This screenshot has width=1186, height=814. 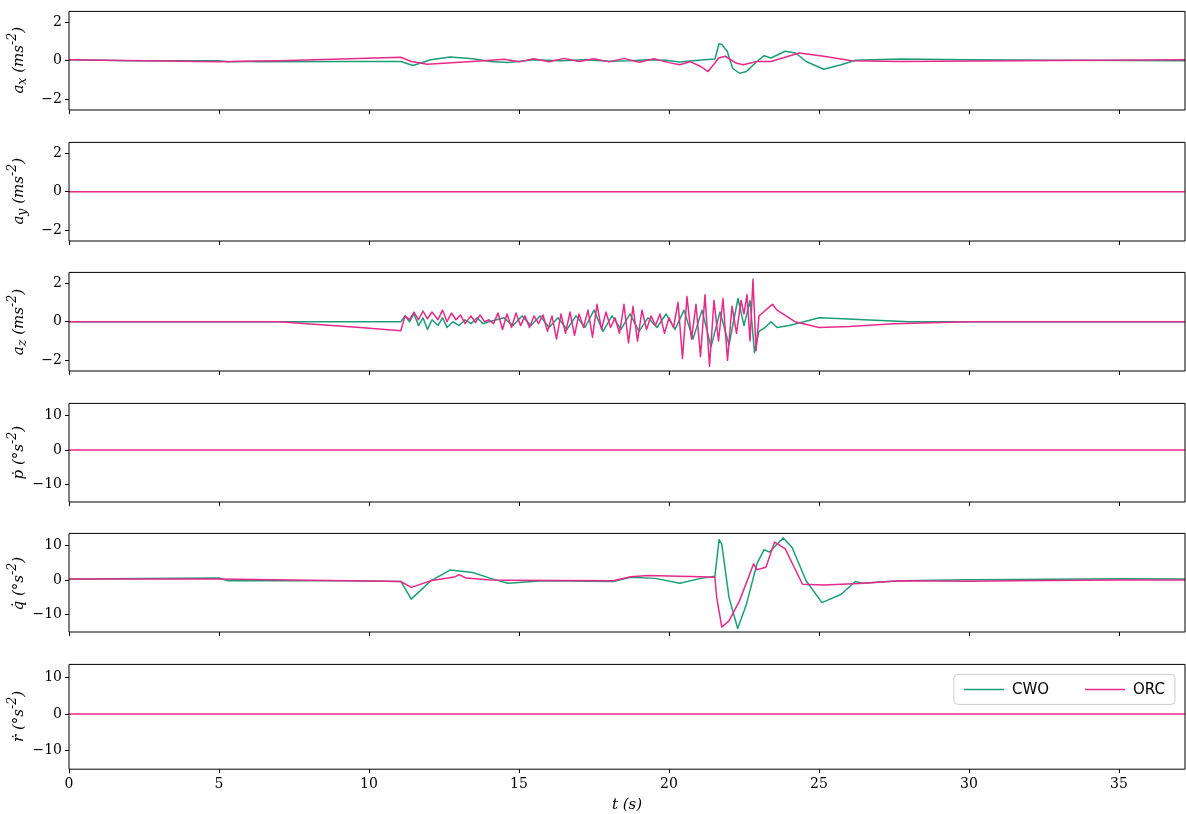 What do you see at coordinates (1030, 689) in the screenshot?
I see `legend-label: CWO` at bounding box center [1030, 689].